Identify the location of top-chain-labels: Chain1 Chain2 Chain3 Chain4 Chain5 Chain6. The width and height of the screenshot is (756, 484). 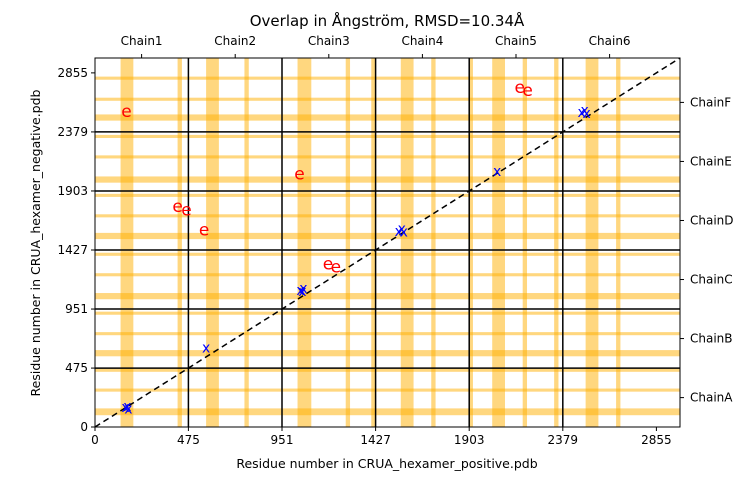
(376, 46).